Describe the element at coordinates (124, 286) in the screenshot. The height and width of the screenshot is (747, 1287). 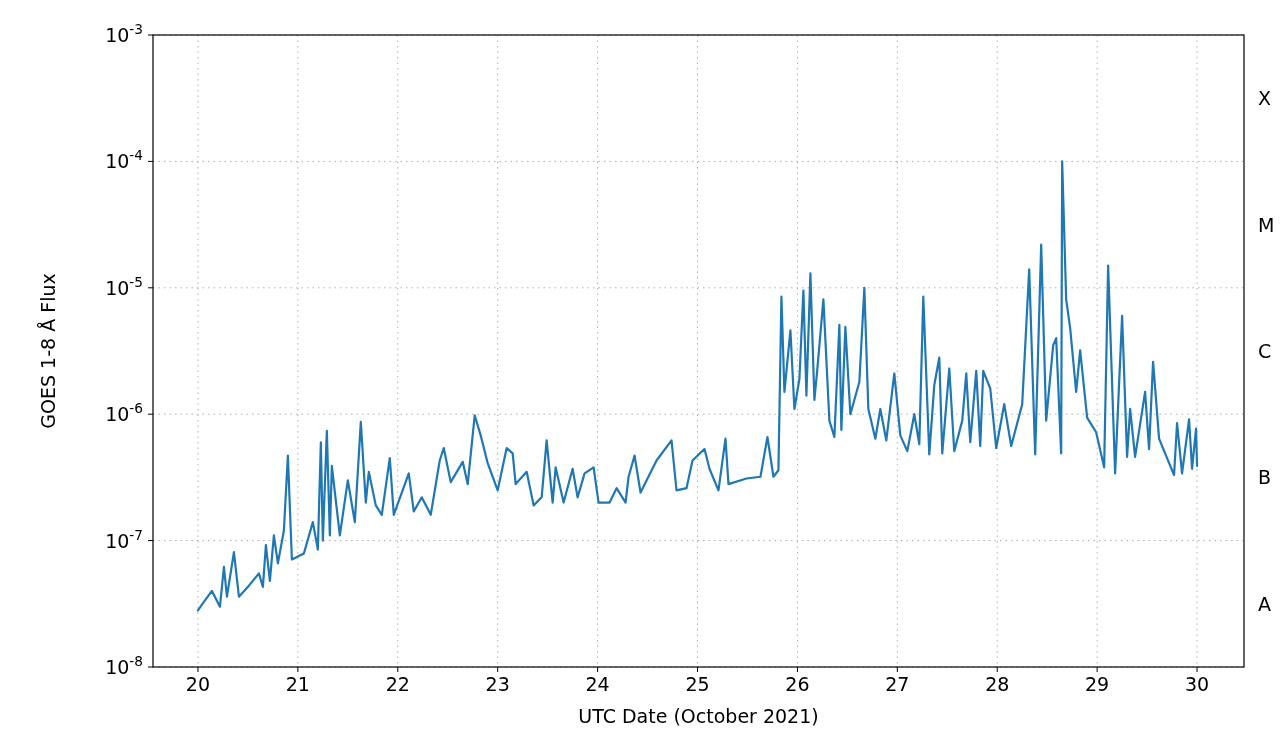
I see `y-tick-label: 10$^{-5}$` at that location.